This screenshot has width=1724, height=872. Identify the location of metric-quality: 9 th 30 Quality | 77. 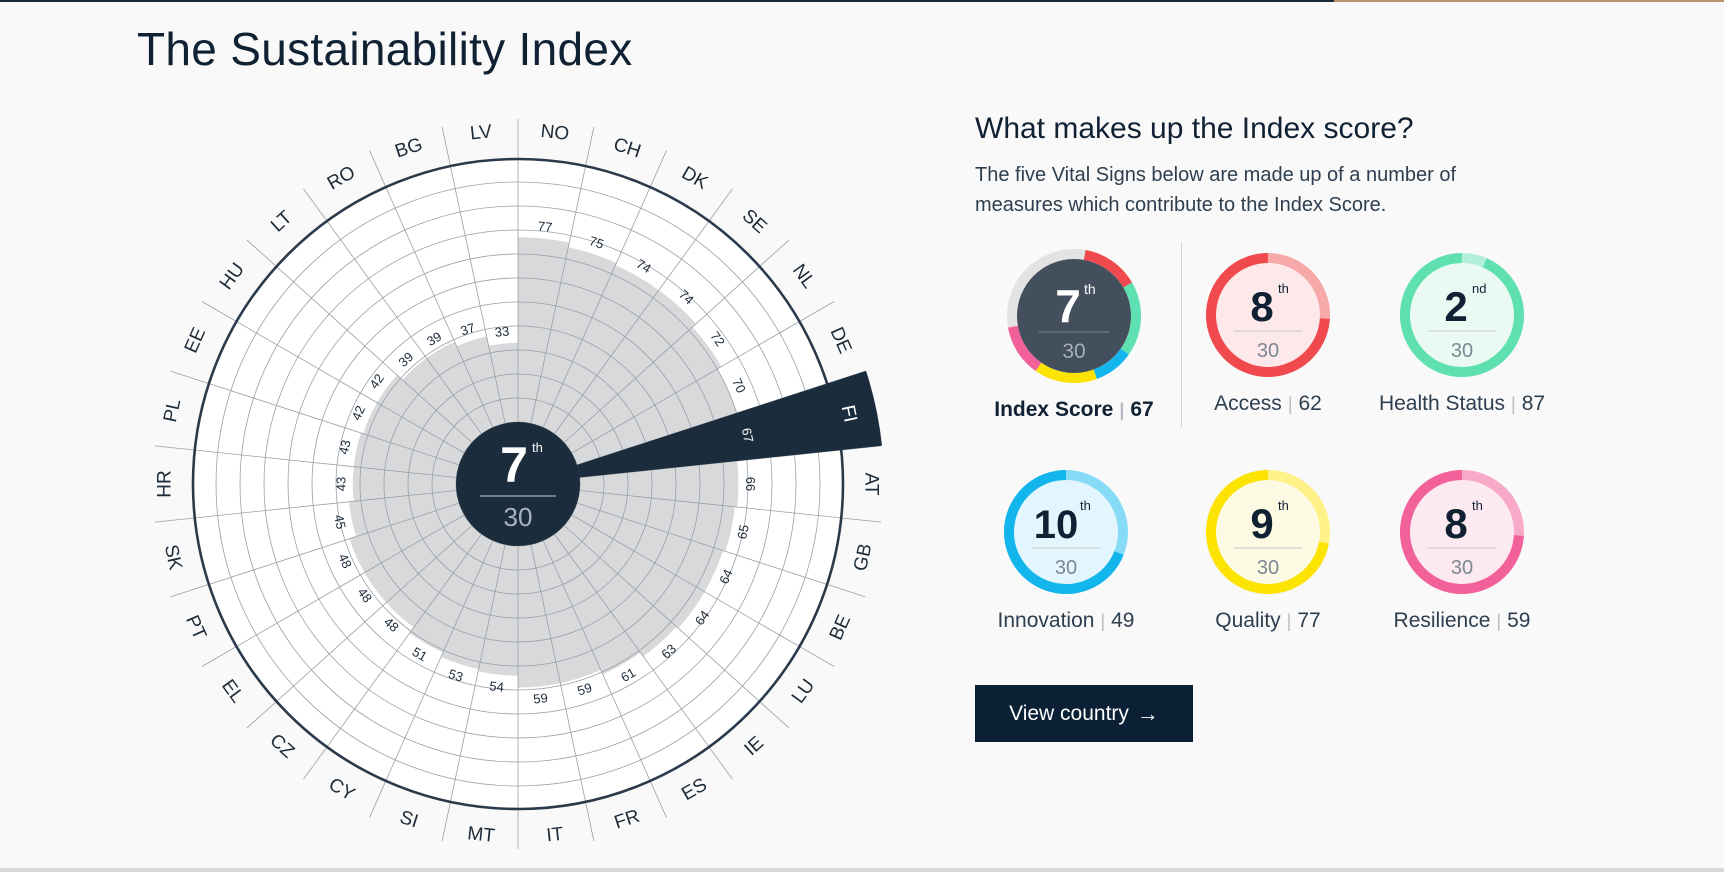
(1268, 551).